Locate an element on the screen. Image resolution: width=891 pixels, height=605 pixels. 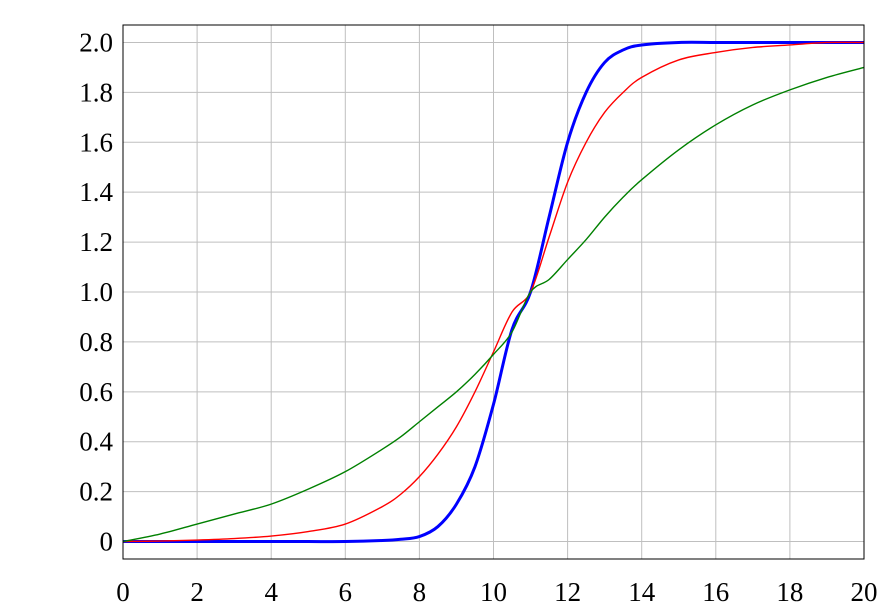
x-tick-label: 18 is located at coordinates (789, 591).